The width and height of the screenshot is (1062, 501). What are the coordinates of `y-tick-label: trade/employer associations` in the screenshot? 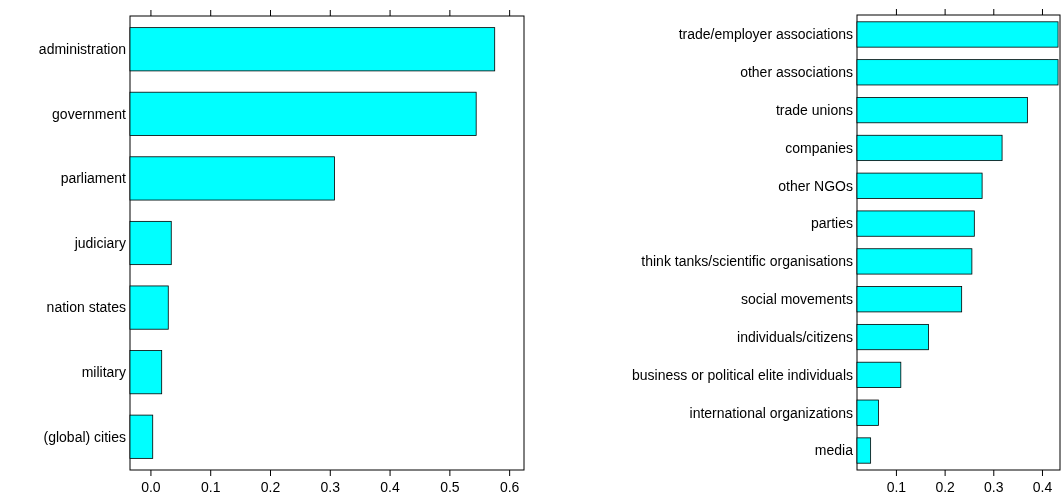 It's located at (765, 34).